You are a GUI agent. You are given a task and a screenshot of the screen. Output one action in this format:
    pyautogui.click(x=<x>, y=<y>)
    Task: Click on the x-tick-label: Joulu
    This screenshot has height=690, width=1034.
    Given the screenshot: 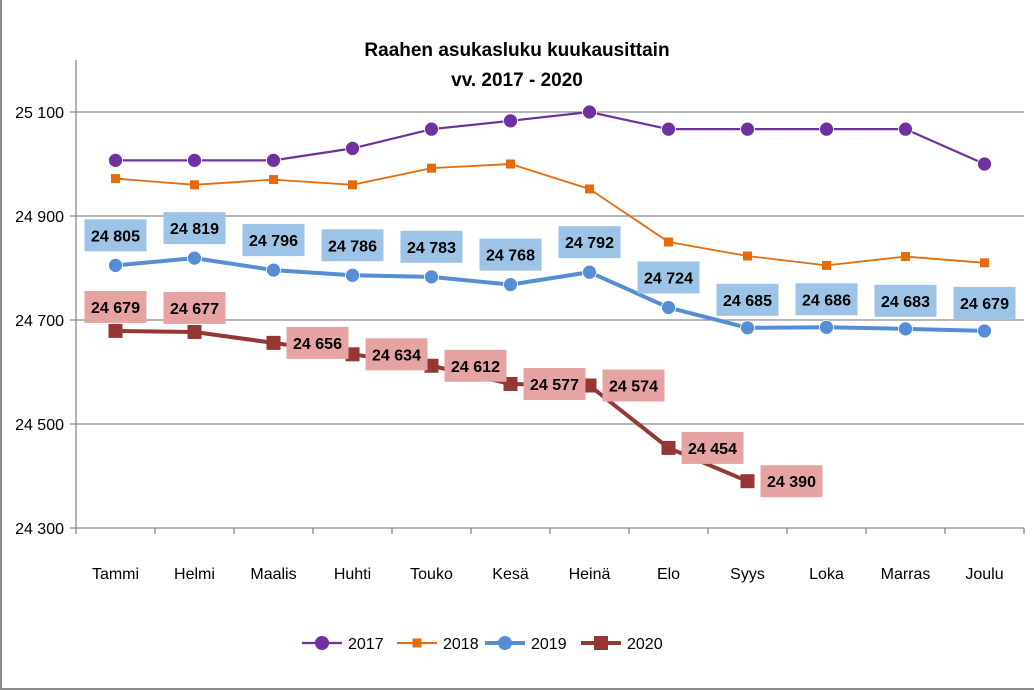 What is the action you would take?
    pyautogui.click(x=984, y=574)
    